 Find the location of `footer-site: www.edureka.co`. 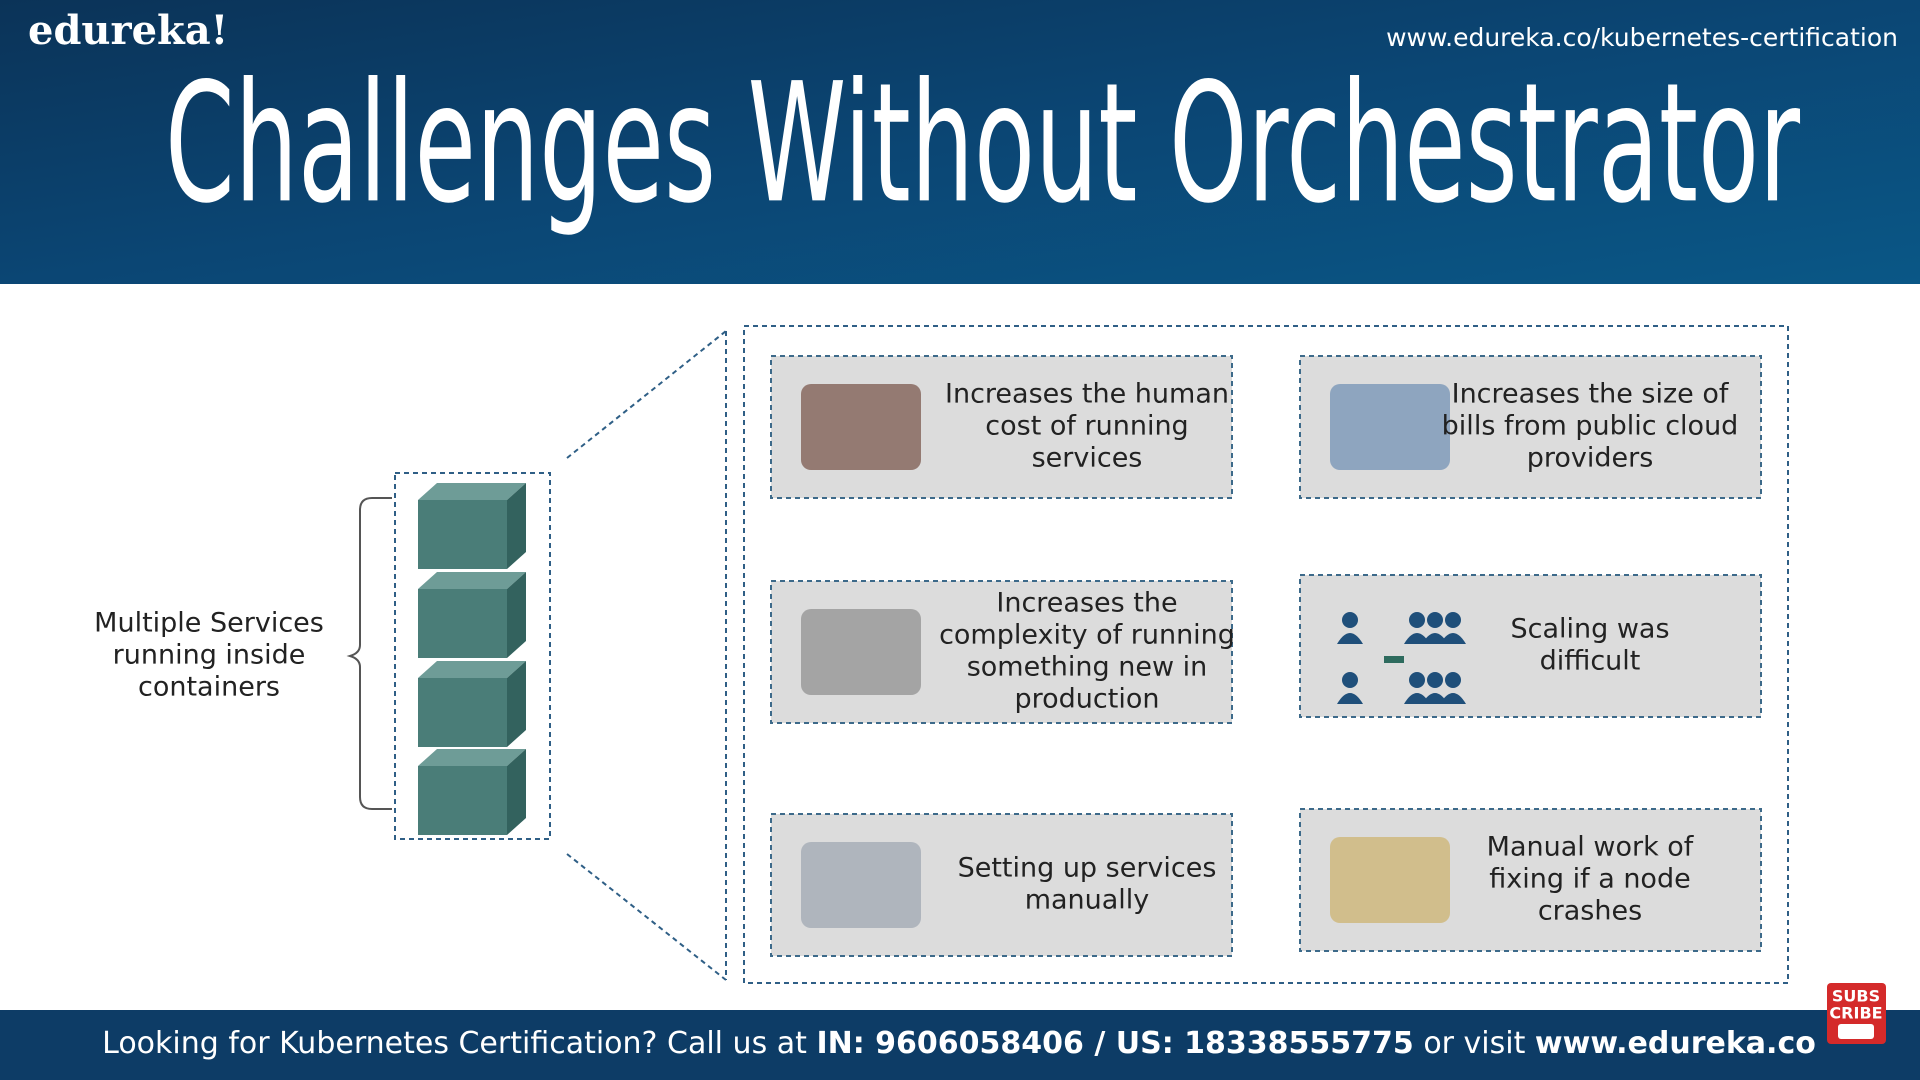

footer-site: www.edureka.co is located at coordinates (1675, 1043).